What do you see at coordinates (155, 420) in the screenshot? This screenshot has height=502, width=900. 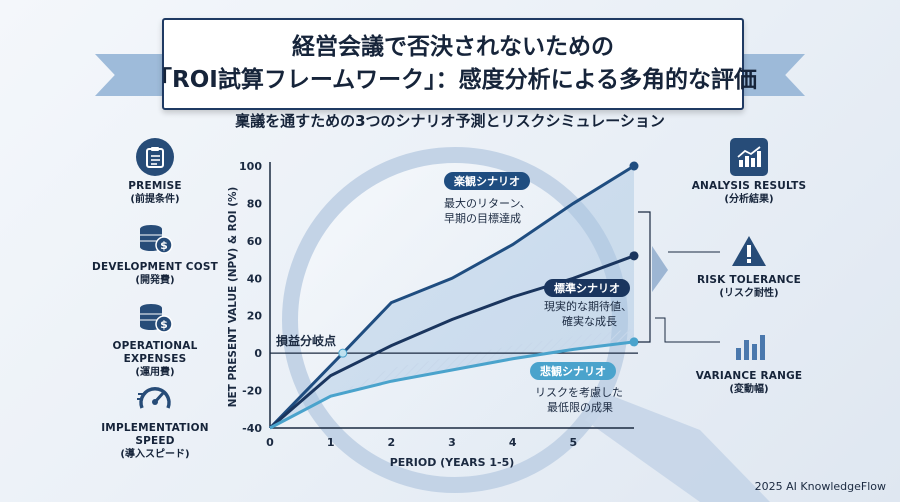 I see `side-item-implementation-speed: IMPLEMENTATION SPEED (導入スピード)` at bounding box center [155, 420].